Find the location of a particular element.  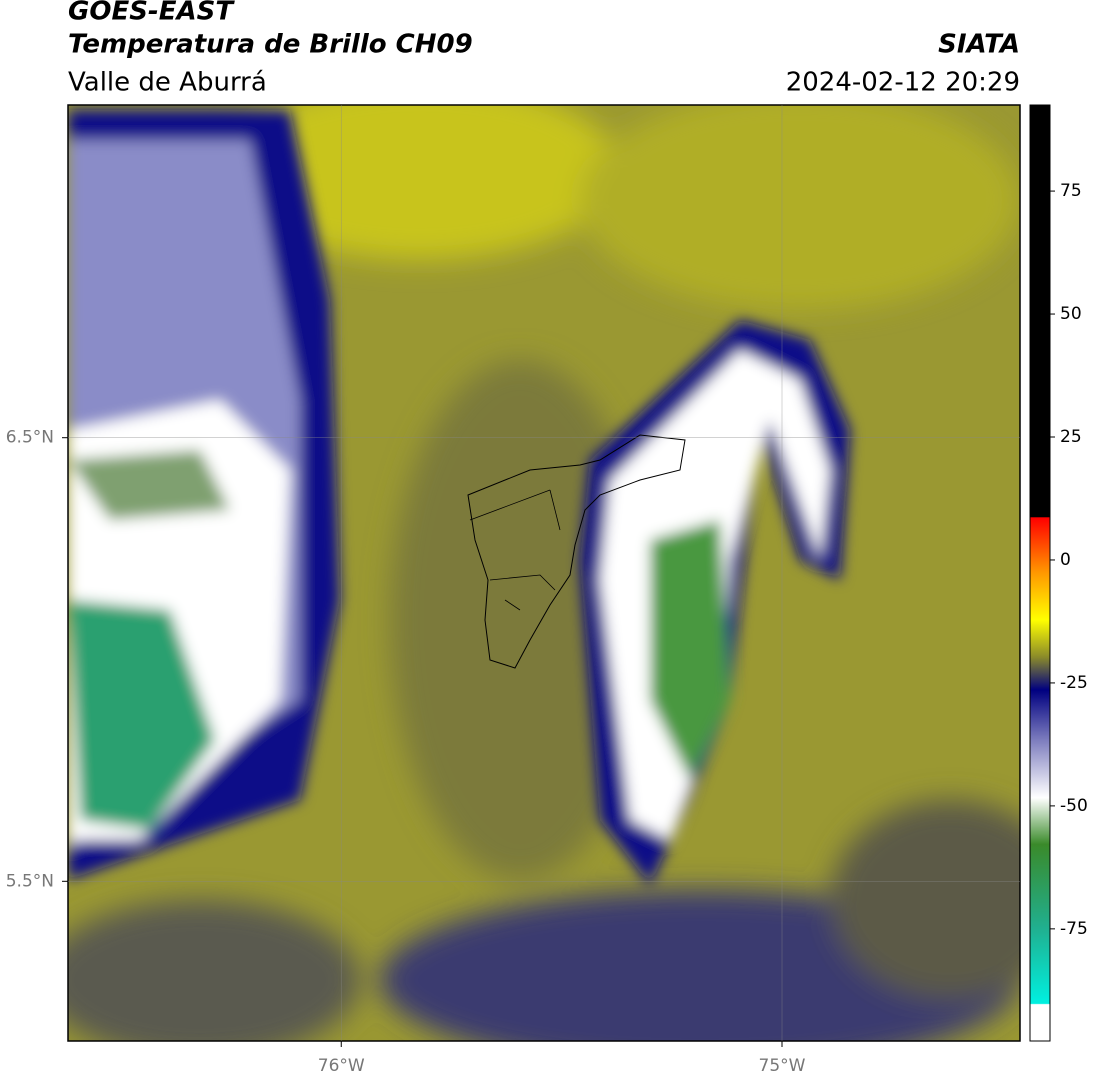

source: SIATA is located at coordinates (979, 45).